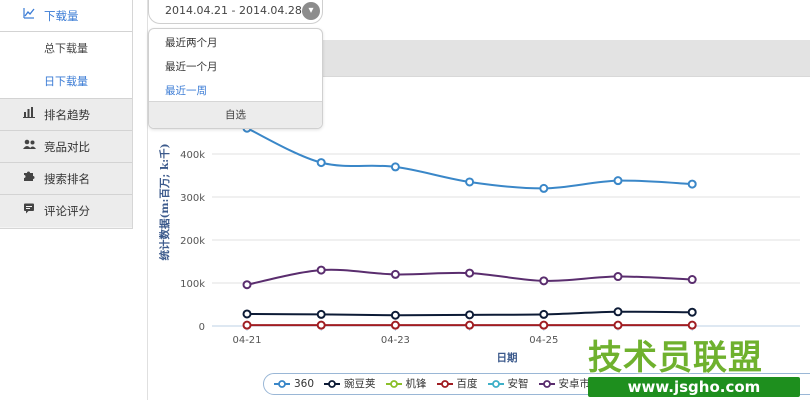 The image size is (810, 400). I want to click on sidebar-item-downloads: 下载量, so click(66, 16).